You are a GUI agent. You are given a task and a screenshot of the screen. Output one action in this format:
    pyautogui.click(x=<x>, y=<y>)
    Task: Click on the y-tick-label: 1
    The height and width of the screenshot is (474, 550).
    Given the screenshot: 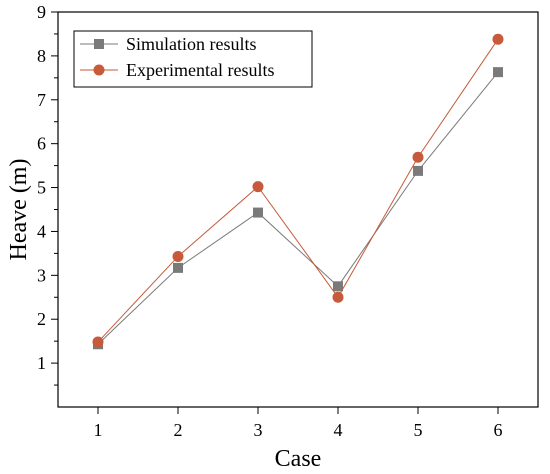 What is the action you would take?
    pyautogui.click(x=41, y=363)
    